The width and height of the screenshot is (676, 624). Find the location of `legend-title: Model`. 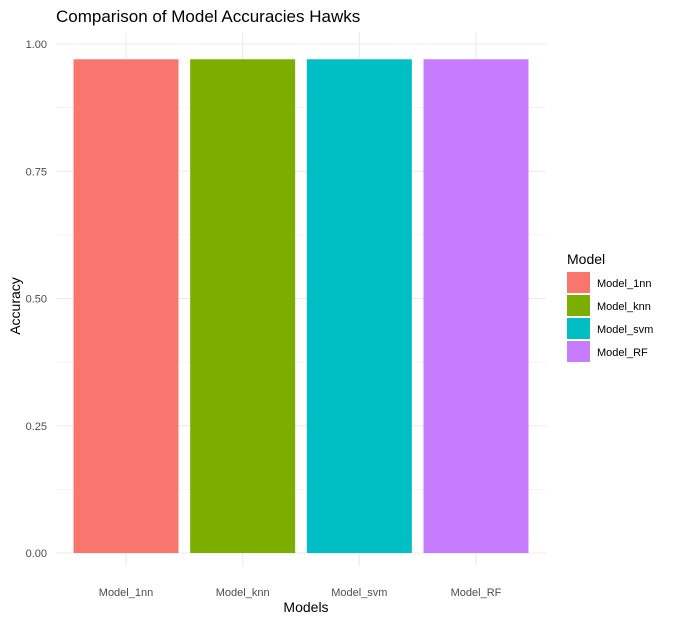

legend-title: Model is located at coordinates (586, 259).